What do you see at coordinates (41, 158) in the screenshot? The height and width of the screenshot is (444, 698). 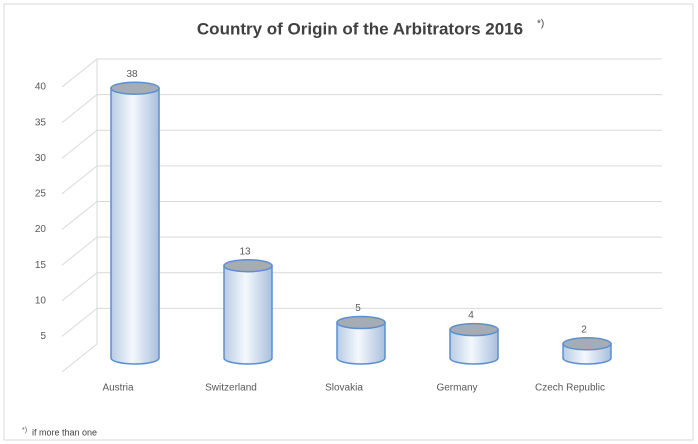 I see `y-tick-label: 30` at bounding box center [41, 158].